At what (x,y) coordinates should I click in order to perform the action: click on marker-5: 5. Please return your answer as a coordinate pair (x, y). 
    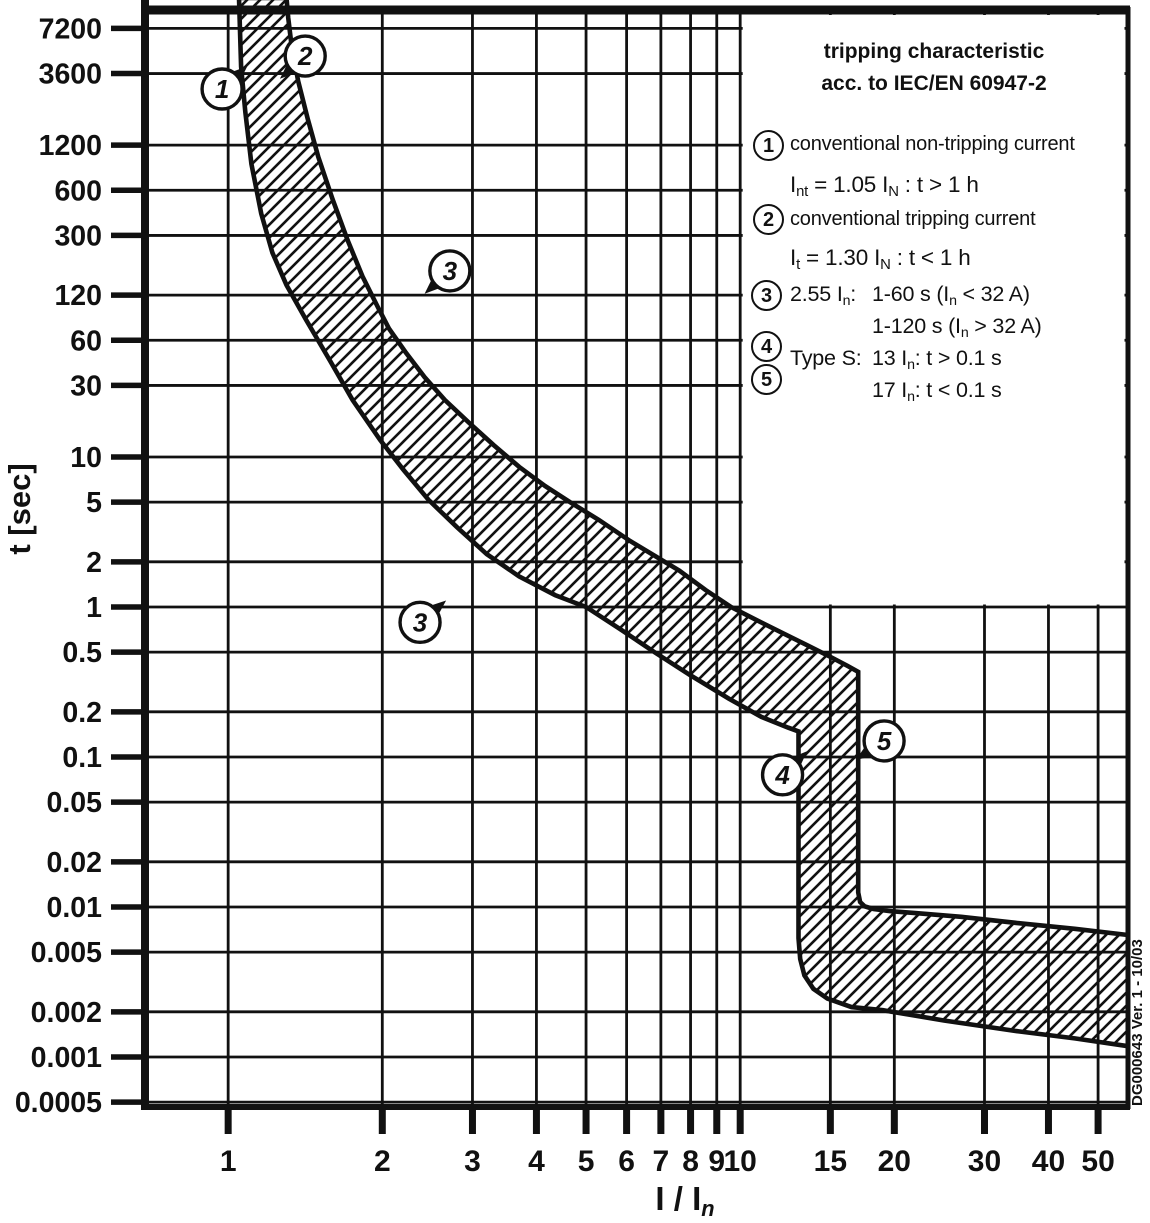
    Looking at the image, I should click on (880, 741).